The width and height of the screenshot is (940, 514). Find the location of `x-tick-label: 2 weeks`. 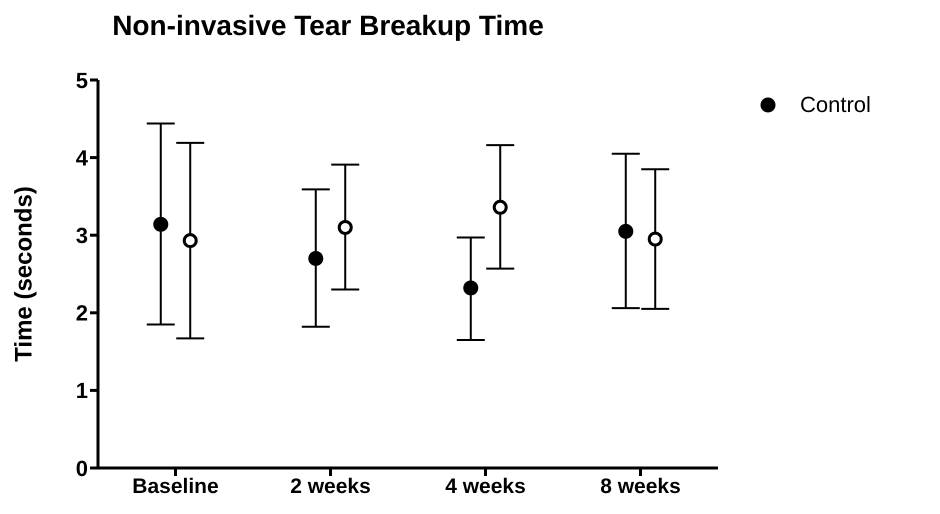

x-tick-label: 2 weeks is located at coordinates (330, 486).